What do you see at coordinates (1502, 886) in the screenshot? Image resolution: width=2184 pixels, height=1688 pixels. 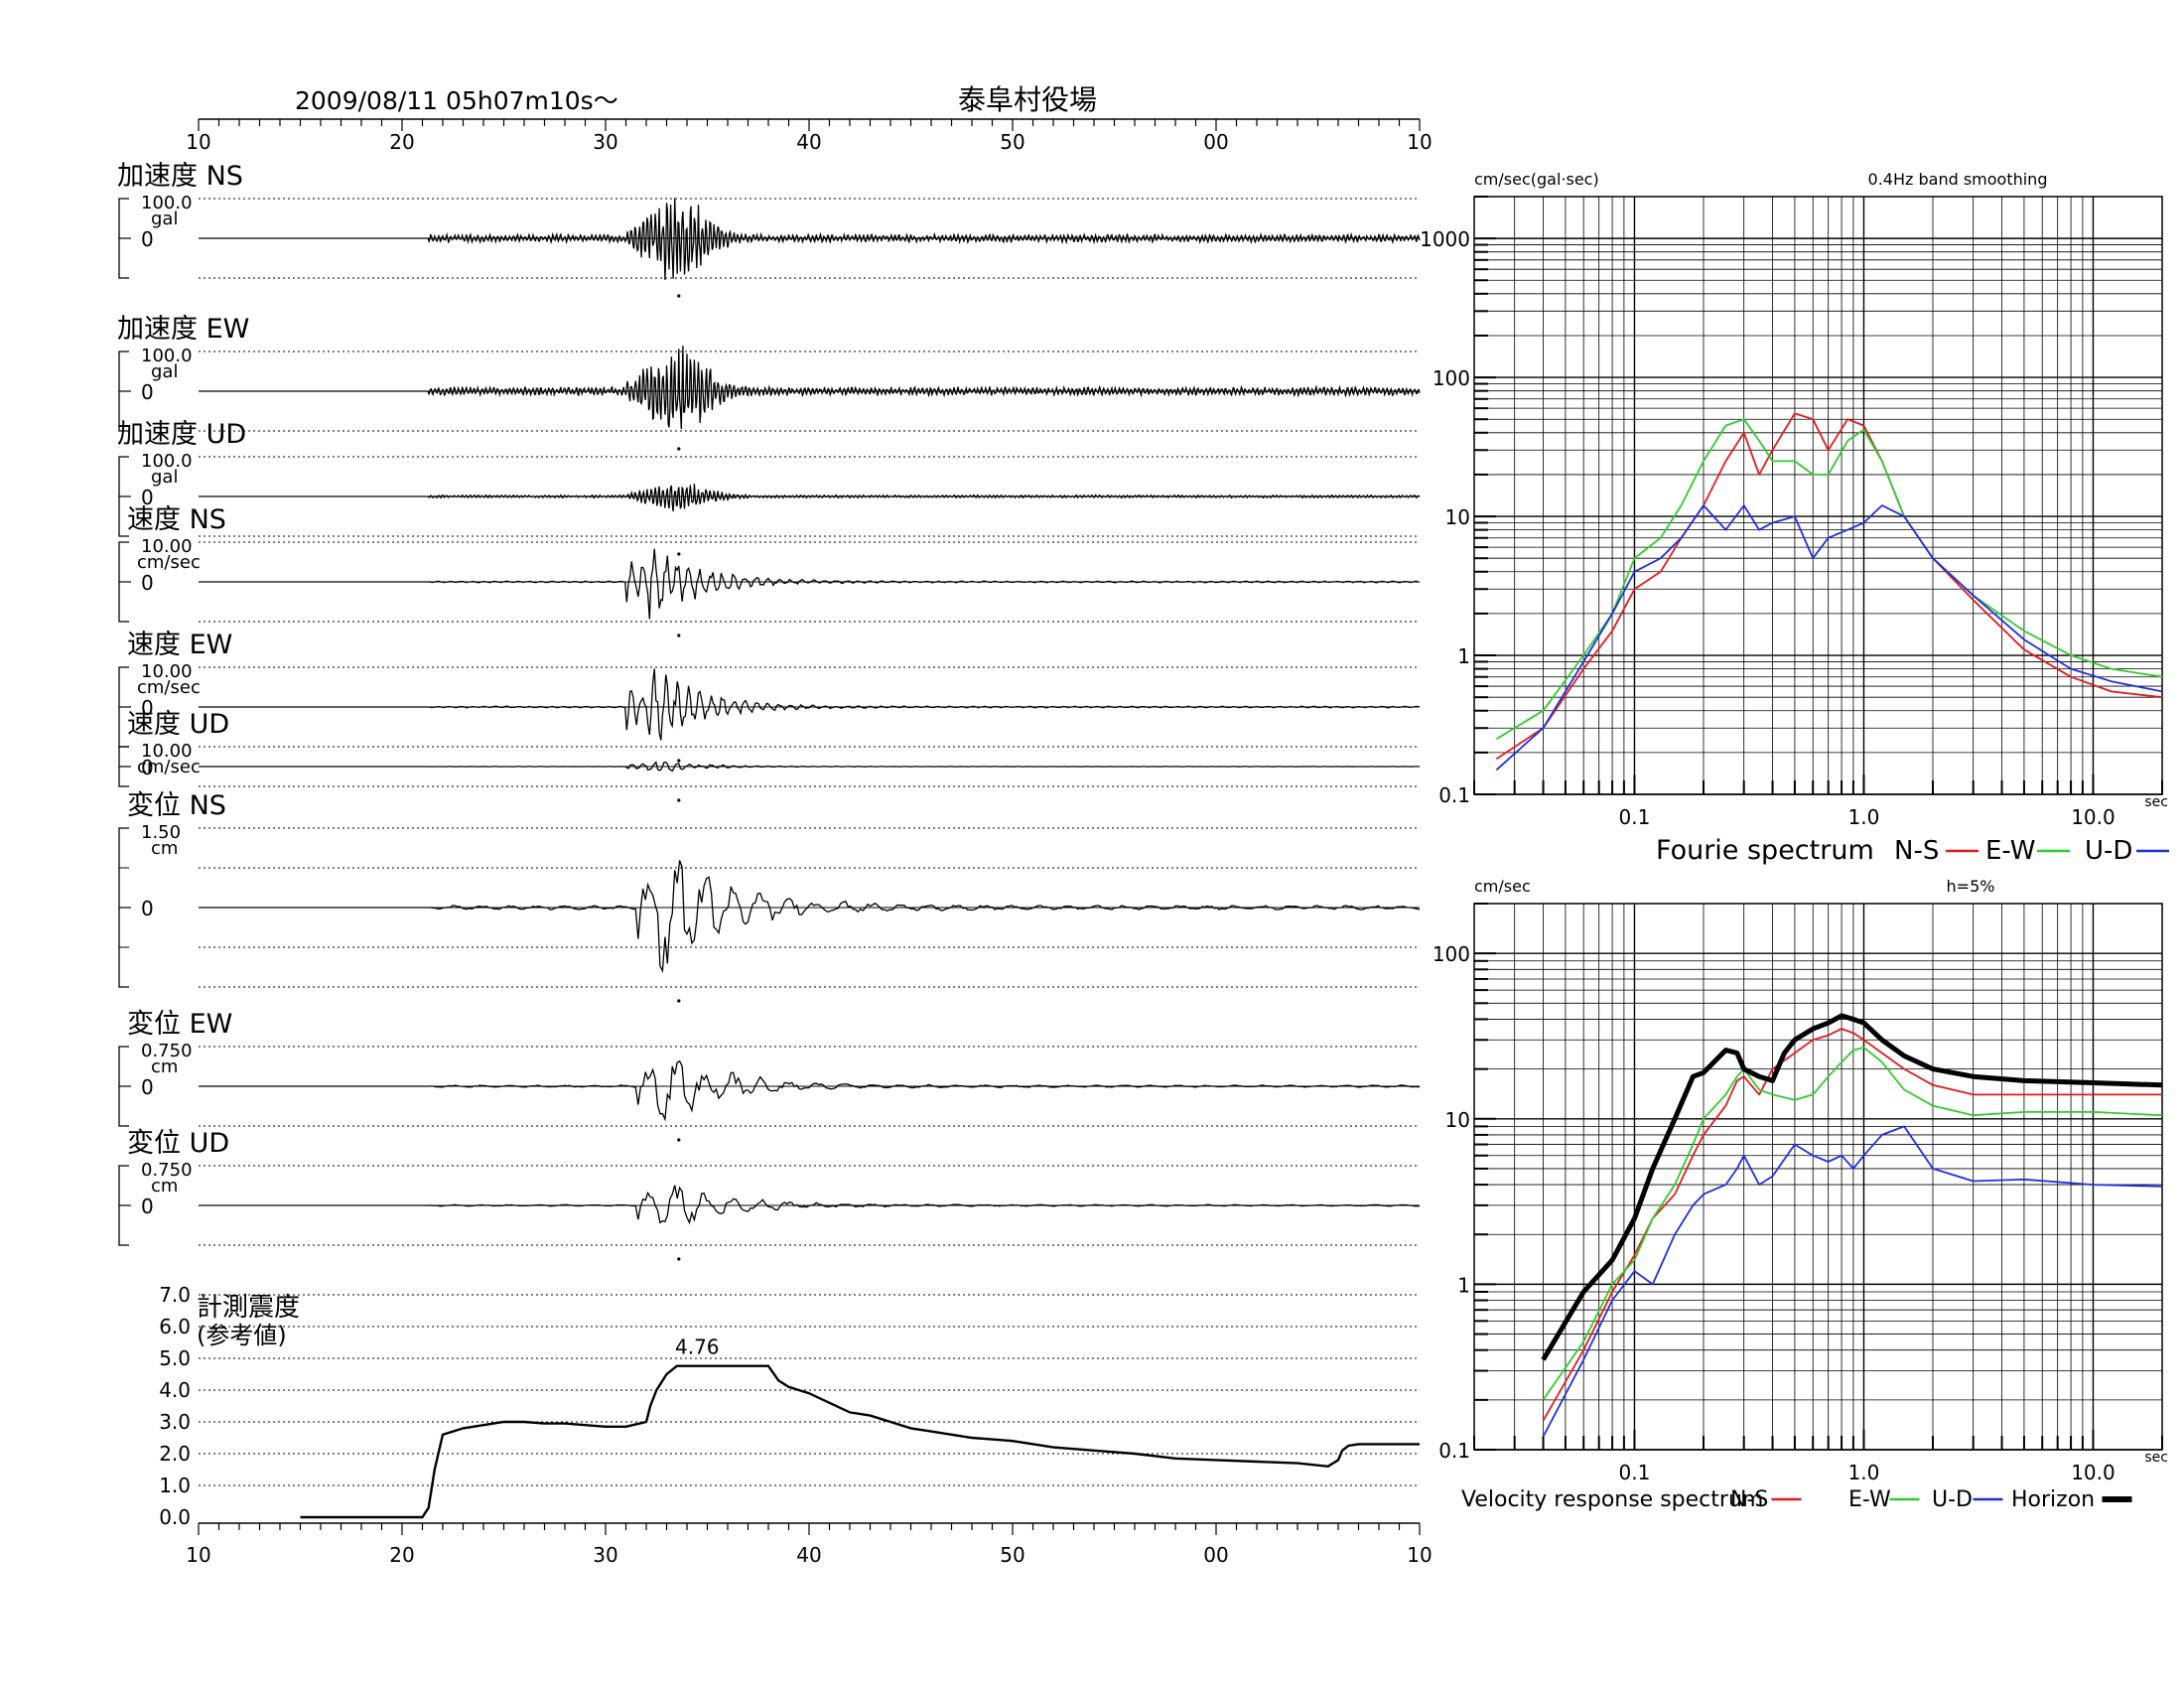 I see `unit-label: cm/sec` at bounding box center [1502, 886].